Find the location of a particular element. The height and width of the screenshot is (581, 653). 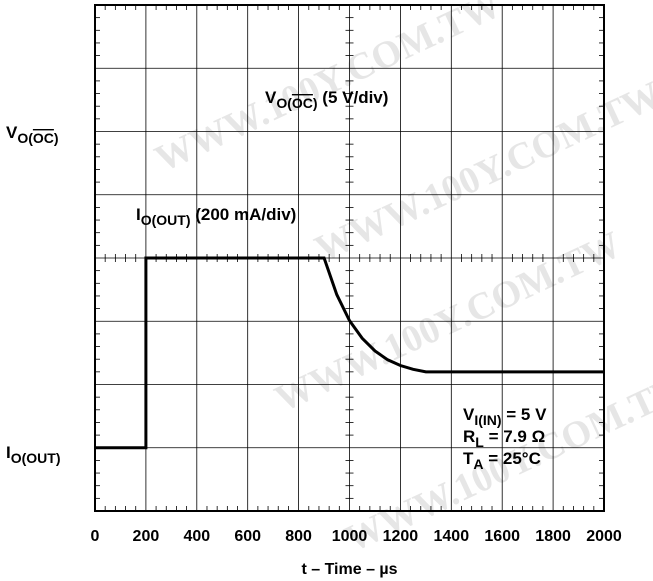

left-label-io: IO(OUT) is located at coordinates (33, 454).